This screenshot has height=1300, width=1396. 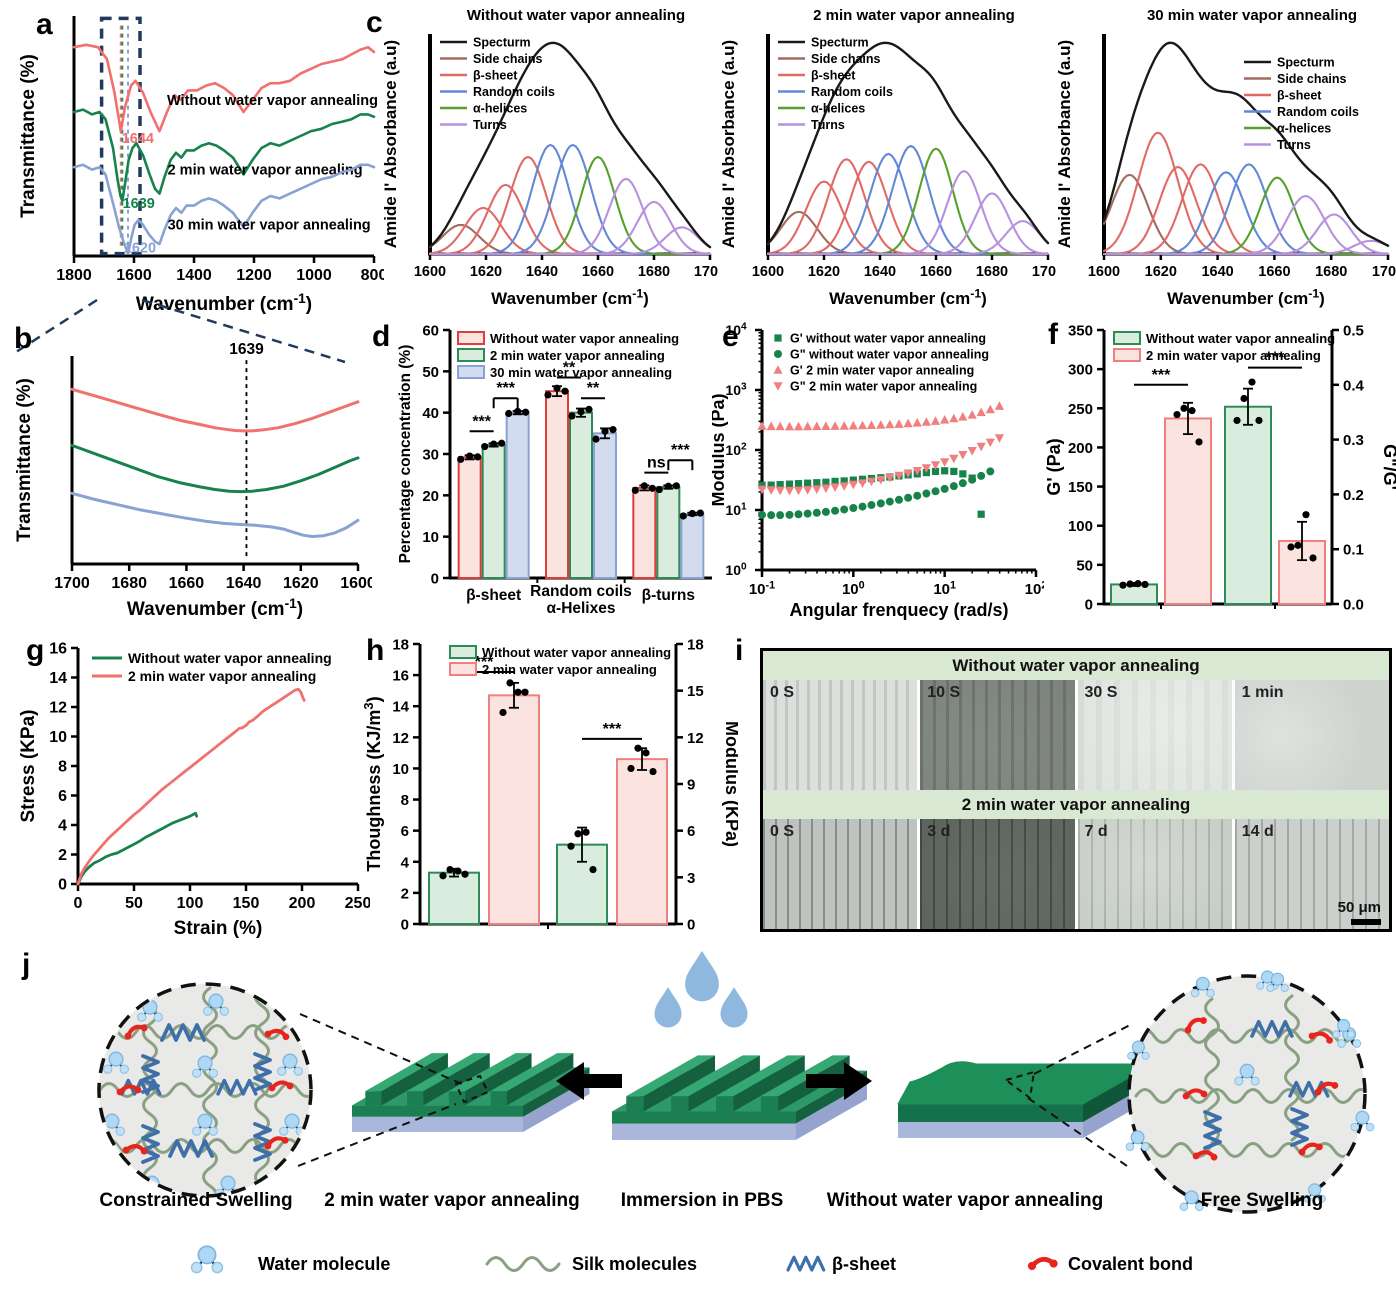 I want to click on arrow-left-icon, so click(x=589, y=1081).